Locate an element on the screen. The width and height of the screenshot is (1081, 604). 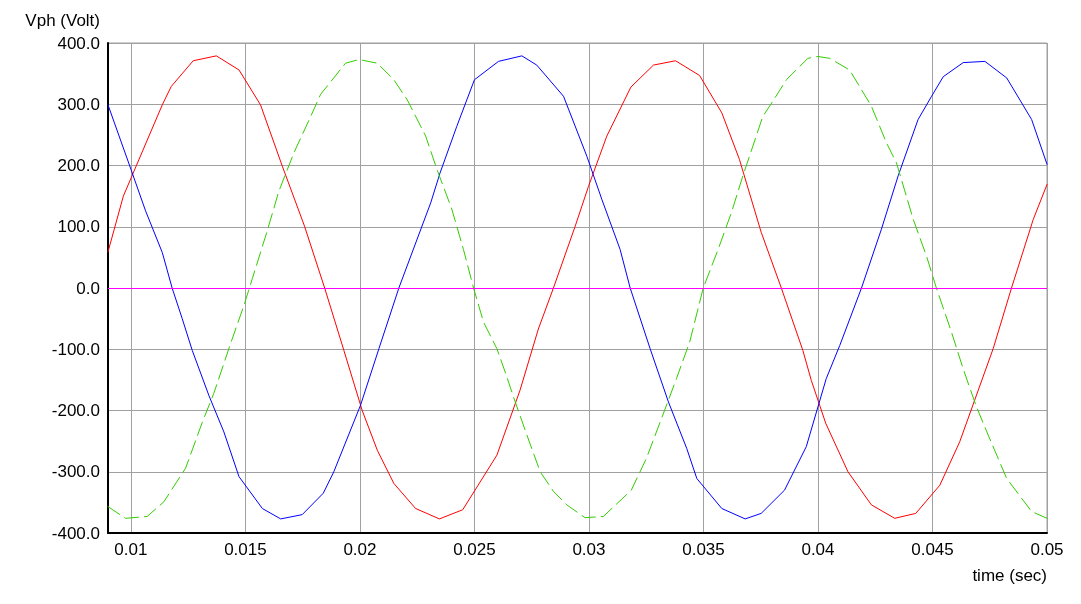
y-tick-label: 400.0 is located at coordinates (78, 43).